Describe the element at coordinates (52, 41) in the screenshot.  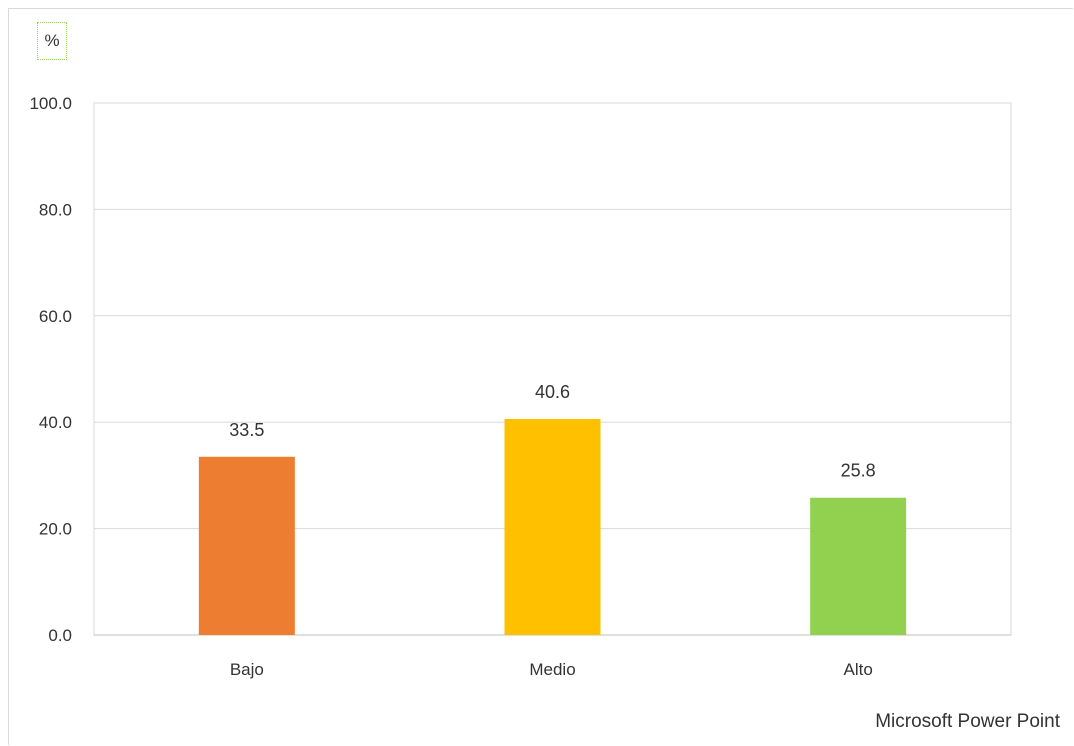
I see `unit-label: %` at that location.